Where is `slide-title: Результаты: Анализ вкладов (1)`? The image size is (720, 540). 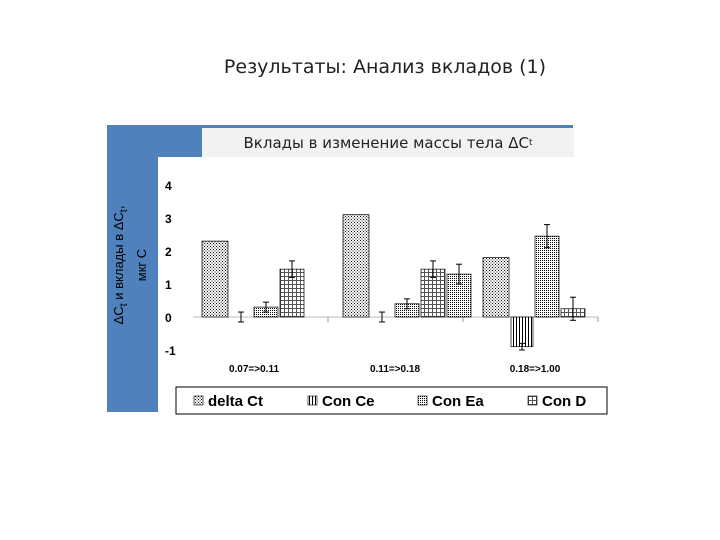 slide-title: Результаты: Анализ вкладов (1) is located at coordinates (385, 67).